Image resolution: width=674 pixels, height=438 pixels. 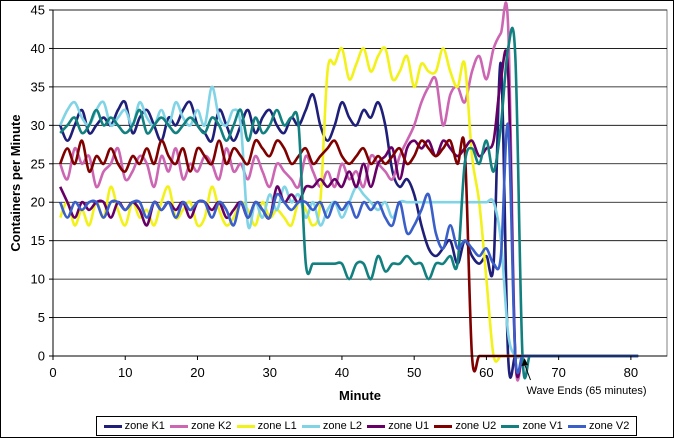 What do you see at coordinates (144, 426) in the screenshot?
I see `legend-label: zone K1` at bounding box center [144, 426].